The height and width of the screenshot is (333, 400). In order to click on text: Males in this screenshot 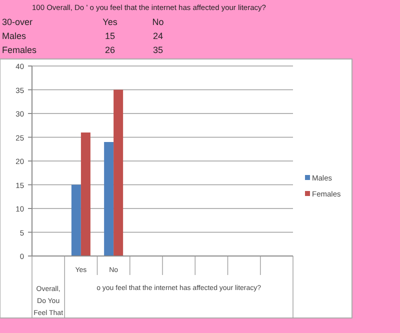, I will do `click(14, 36)`.